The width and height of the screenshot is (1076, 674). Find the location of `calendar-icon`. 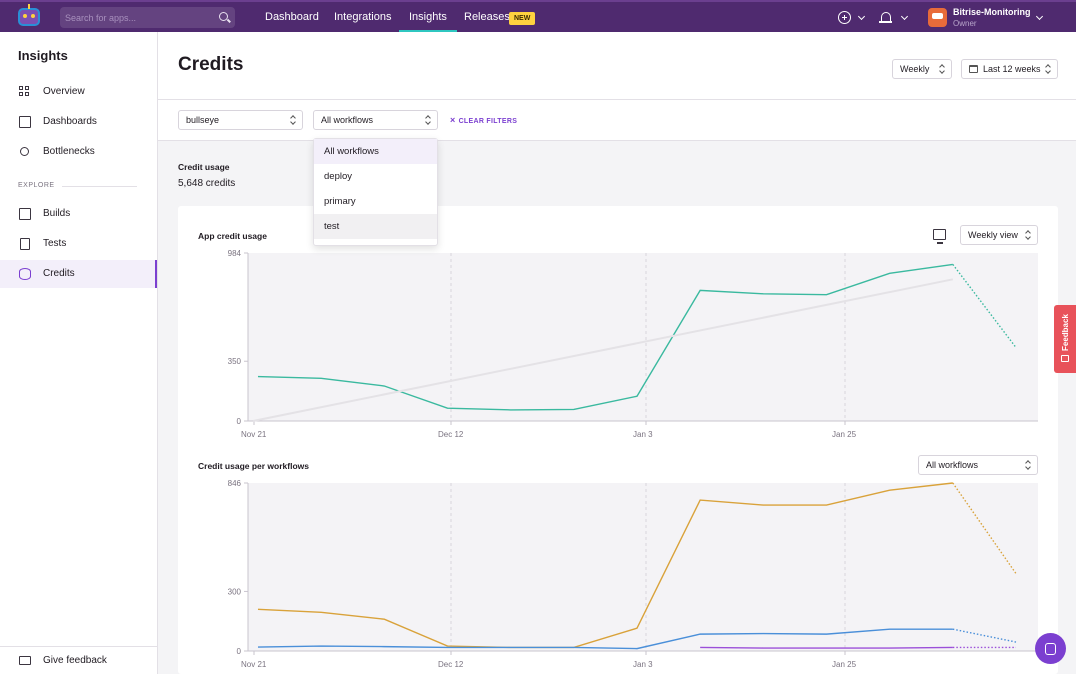

calendar-icon is located at coordinates (973, 69).